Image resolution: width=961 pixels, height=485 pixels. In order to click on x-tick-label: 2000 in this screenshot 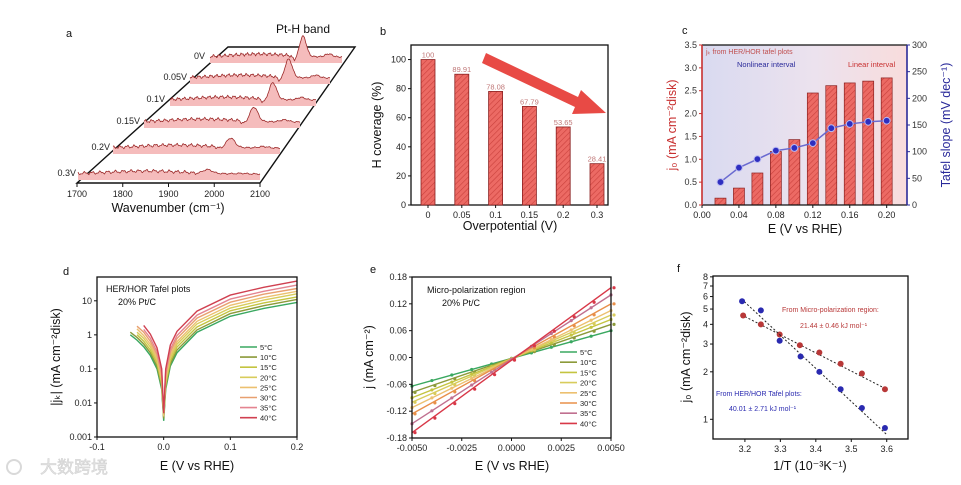, I will do `click(214, 194)`.